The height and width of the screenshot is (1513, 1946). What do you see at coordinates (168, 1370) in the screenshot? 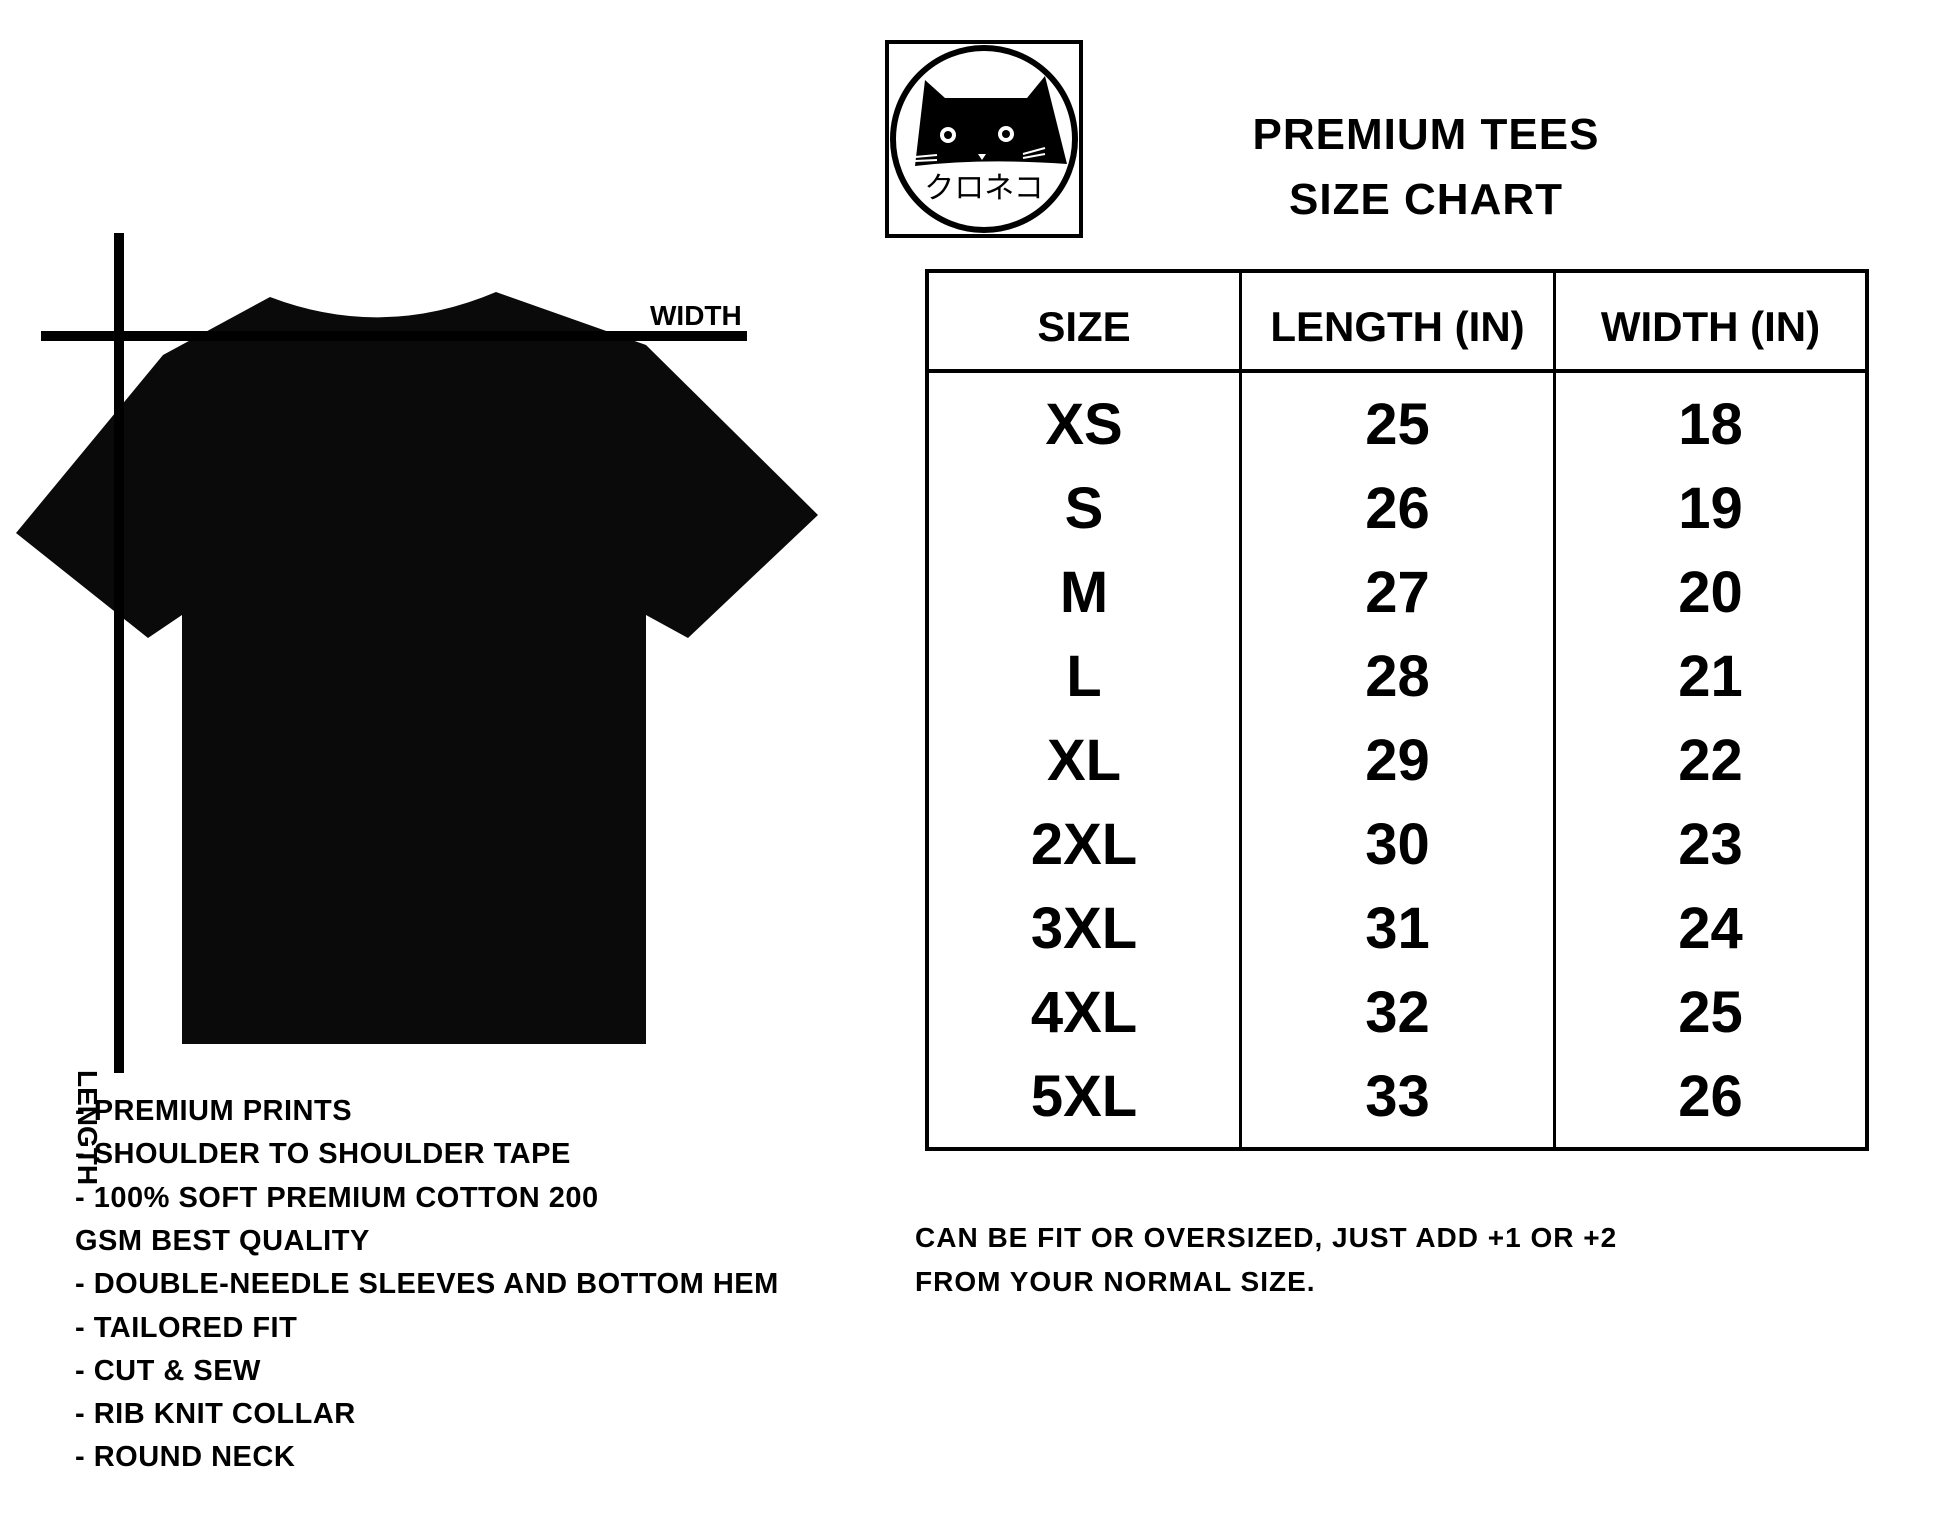
I see `feature-item: - CUT & SEW` at bounding box center [168, 1370].